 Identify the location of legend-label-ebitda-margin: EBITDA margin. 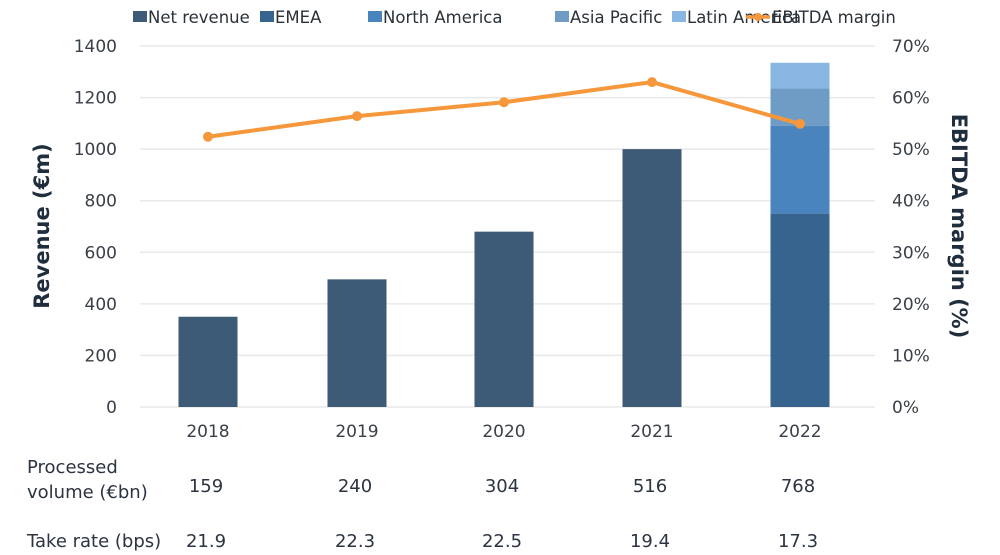
(834, 17).